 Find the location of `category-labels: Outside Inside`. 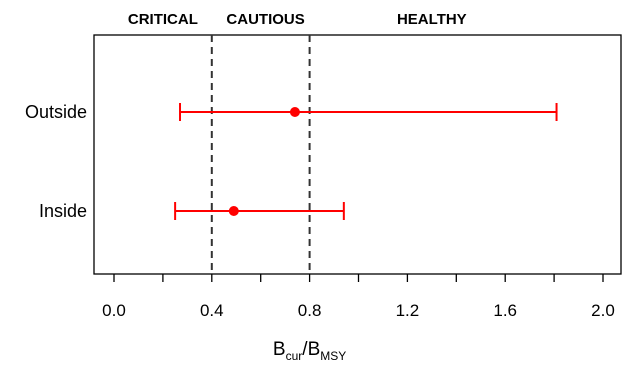

category-labels: Outside Inside is located at coordinates (56, 161).